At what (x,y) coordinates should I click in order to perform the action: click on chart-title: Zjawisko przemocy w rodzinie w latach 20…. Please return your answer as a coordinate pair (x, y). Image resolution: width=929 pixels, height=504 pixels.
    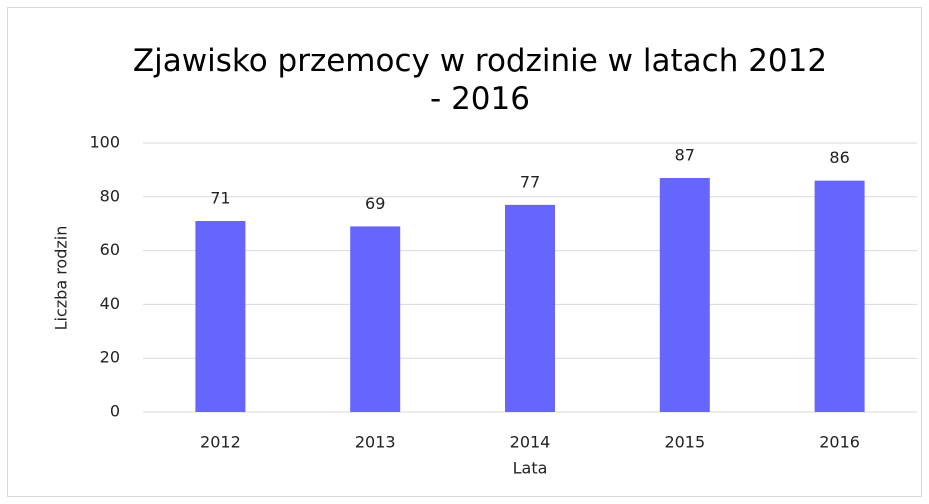
    Looking at the image, I should click on (480, 80).